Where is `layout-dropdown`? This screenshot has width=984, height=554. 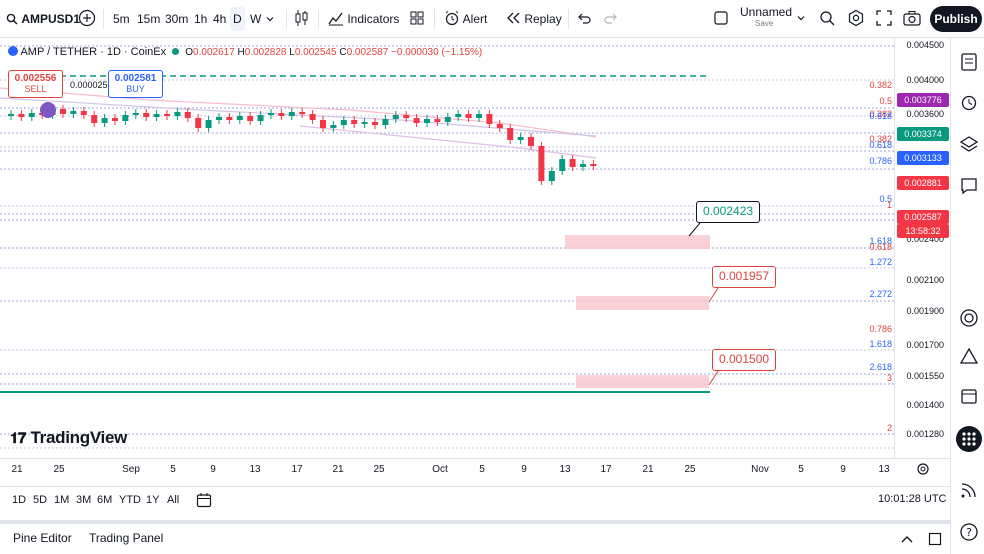
layout-dropdown is located at coordinates (801, 19).